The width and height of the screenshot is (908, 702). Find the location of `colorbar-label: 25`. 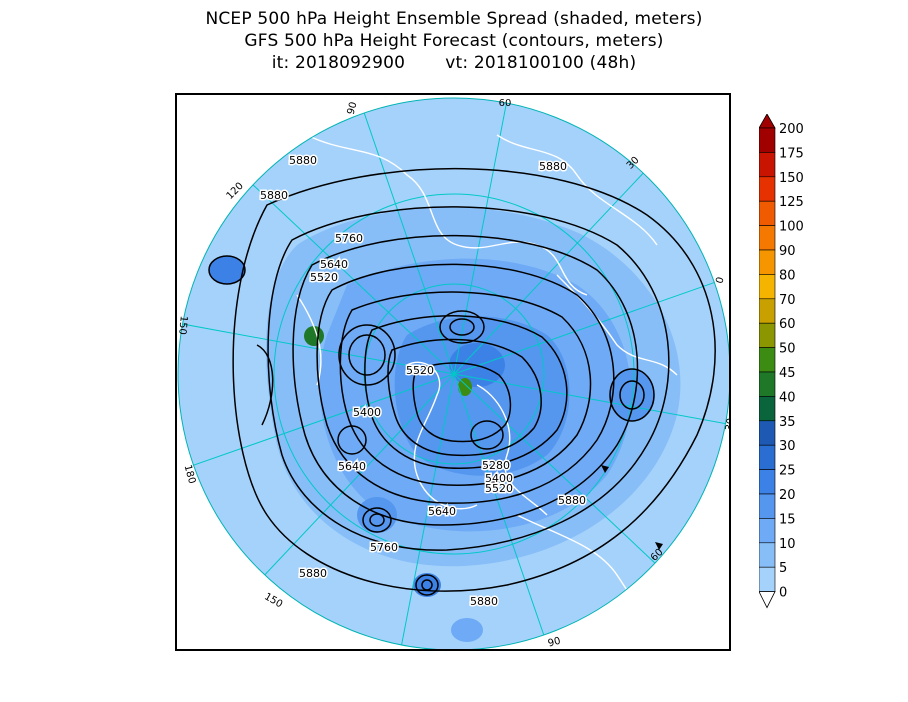

colorbar-label: 25 is located at coordinates (787, 471).